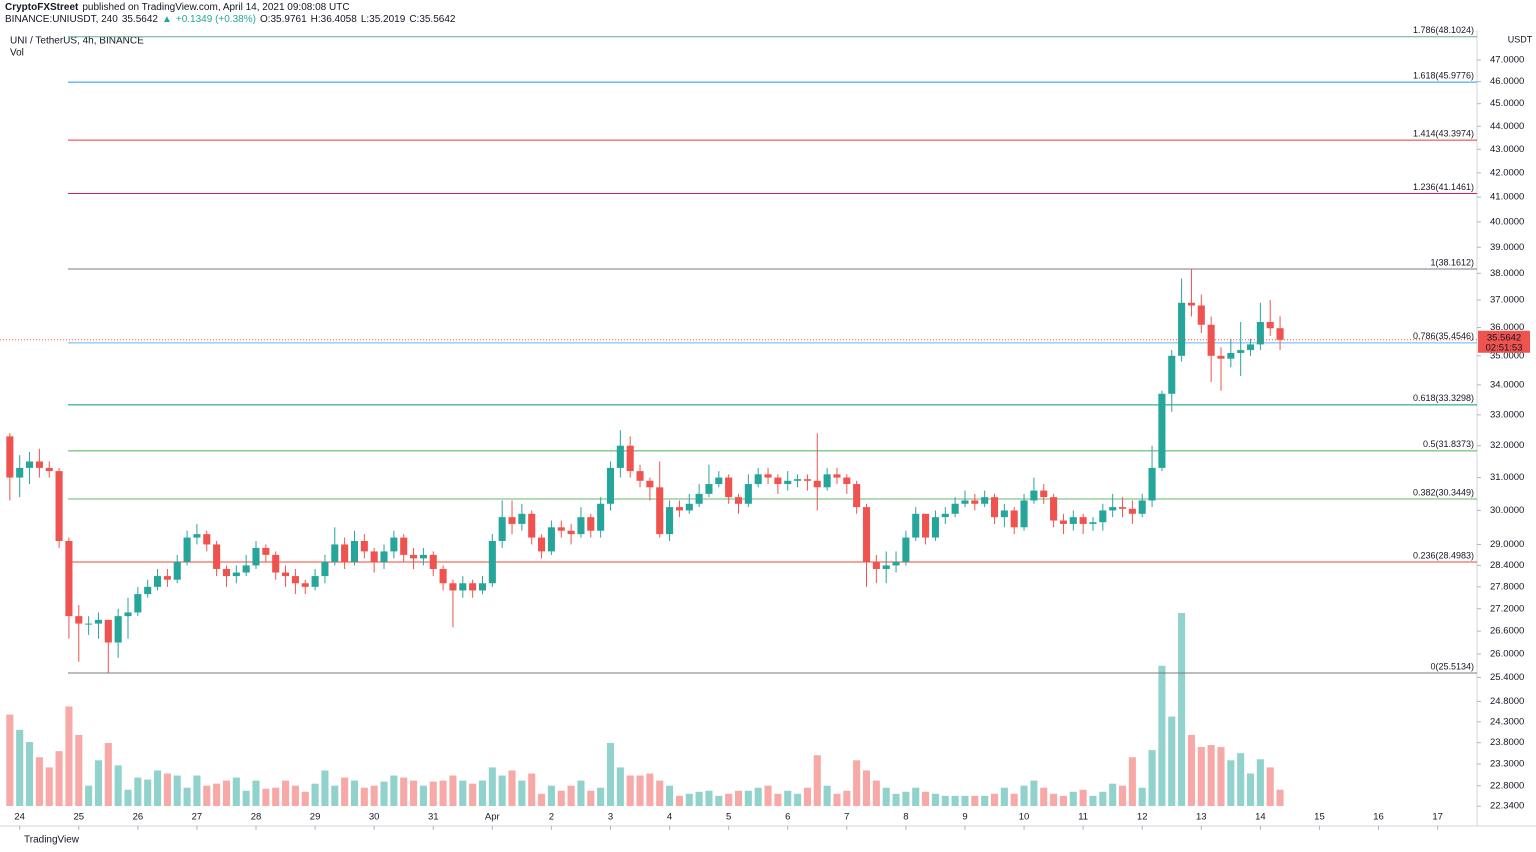  I want to click on y-tick-label: 44.0000, so click(1507, 126).